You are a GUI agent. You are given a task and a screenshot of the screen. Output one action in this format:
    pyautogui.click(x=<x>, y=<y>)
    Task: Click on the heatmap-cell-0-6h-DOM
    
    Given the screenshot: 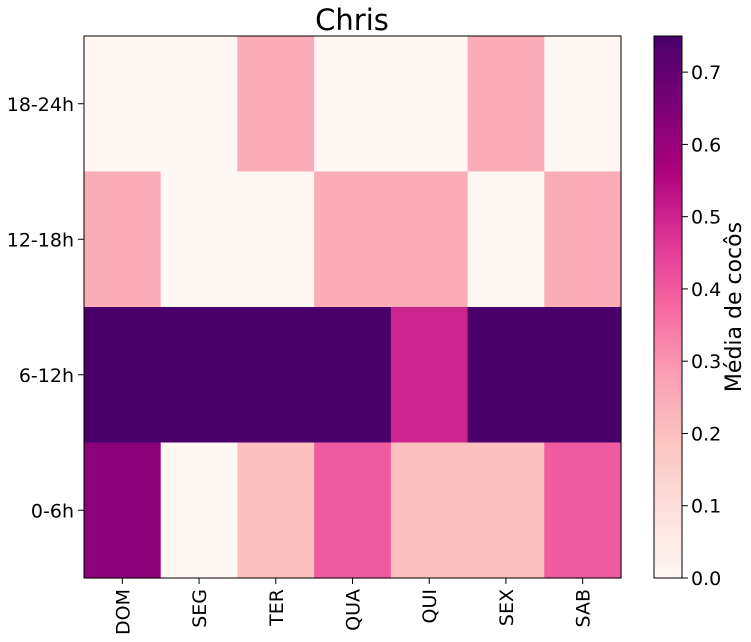 What is the action you would take?
    pyautogui.click(x=123, y=510)
    